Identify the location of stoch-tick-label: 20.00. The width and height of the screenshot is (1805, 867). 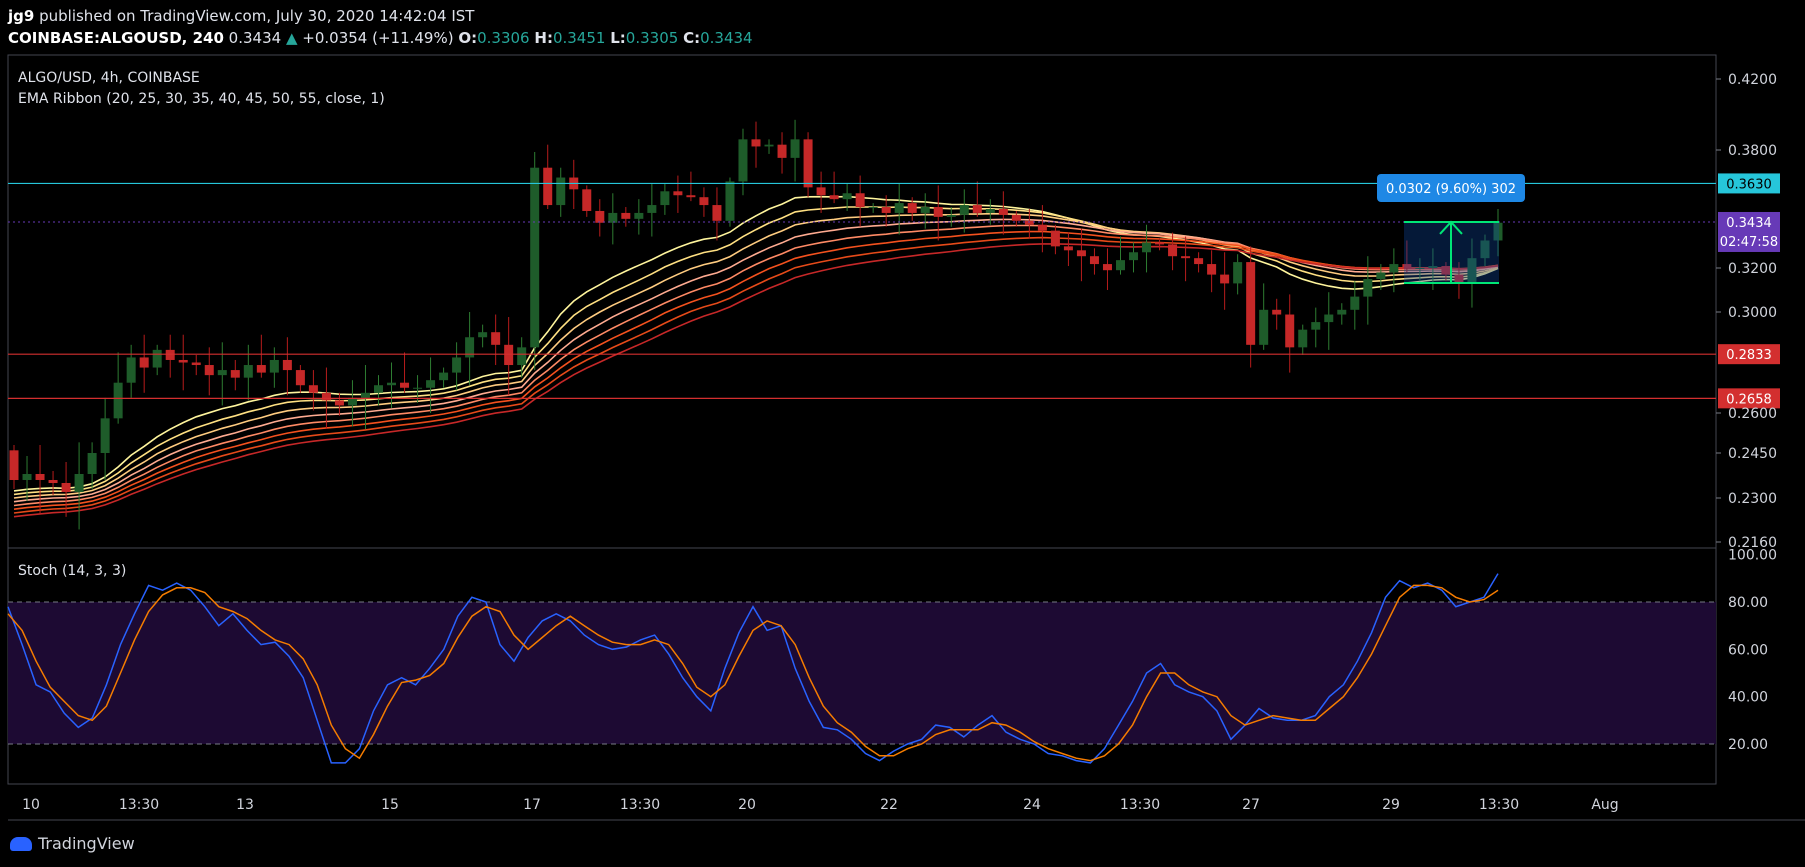
(1748, 745).